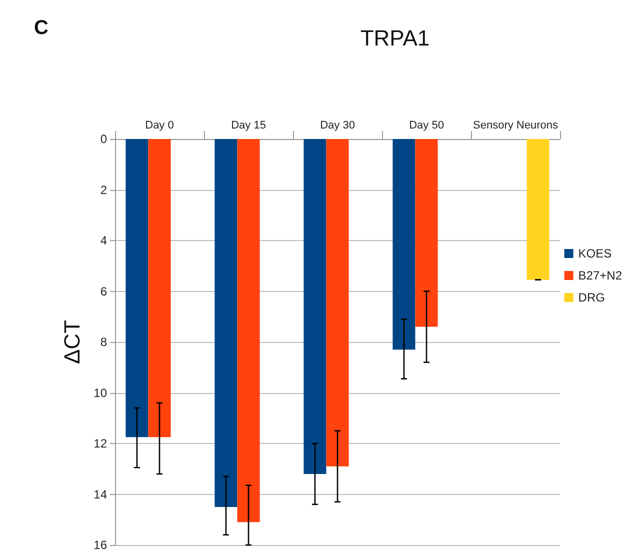  Describe the element at coordinates (591, 297) in the screenshot. I see `legend-label: DRG` at that location.